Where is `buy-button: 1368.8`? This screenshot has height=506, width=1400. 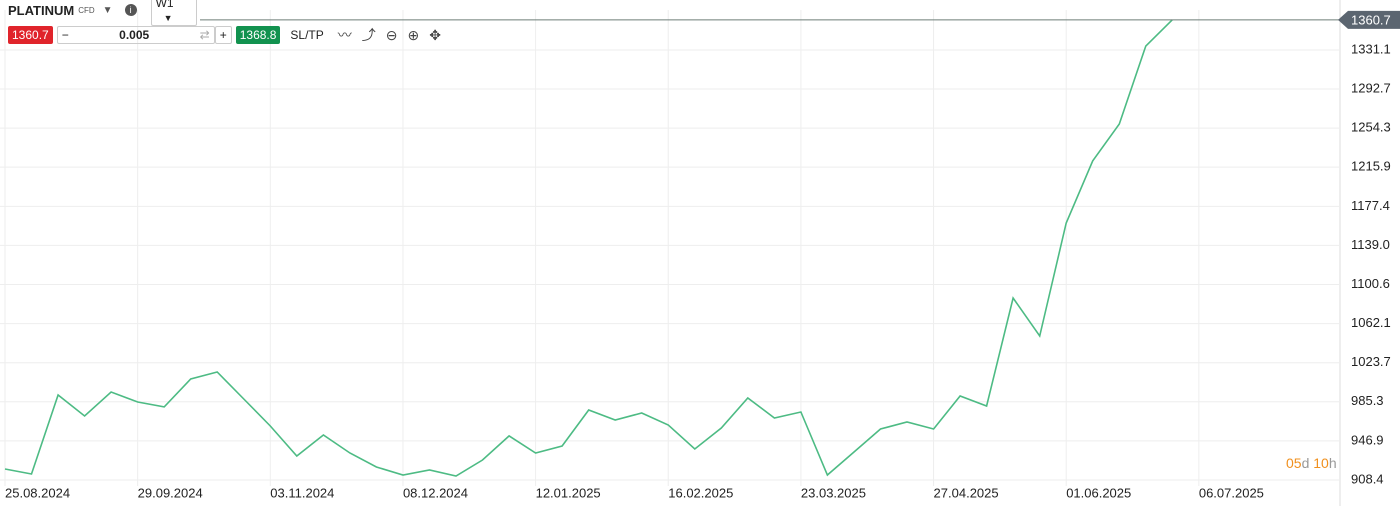
buy-button: 1368.8 is located at coordinates (258, 35).